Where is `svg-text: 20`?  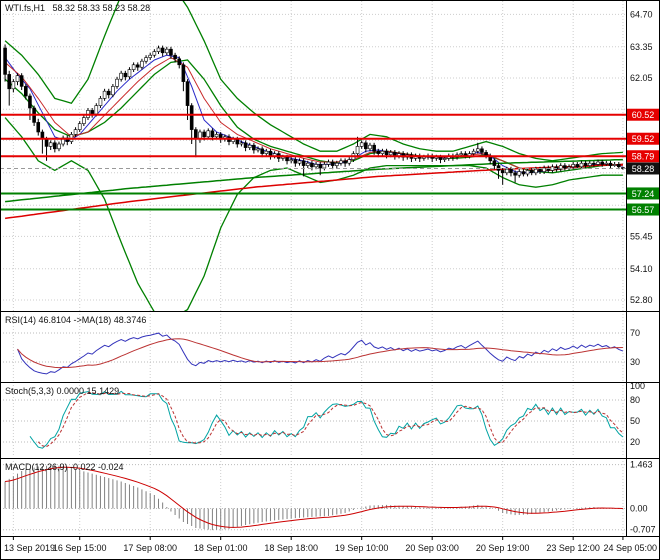 svg-text: 20 is located at coordinates (635, 442).